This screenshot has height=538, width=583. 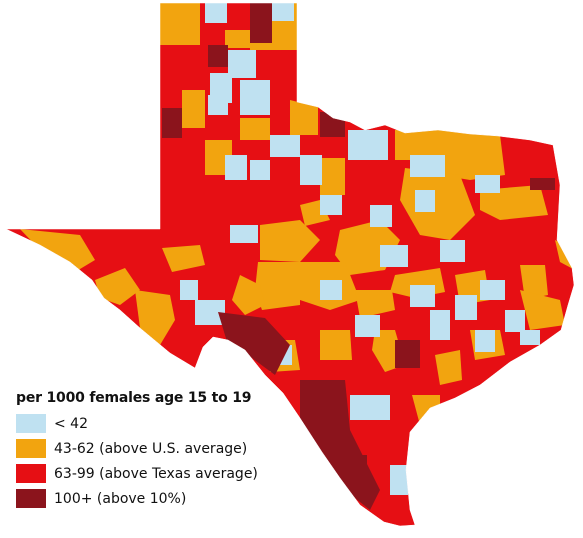 I want to click on legend-item-under-42: < 42, so click(x=166, y=423).